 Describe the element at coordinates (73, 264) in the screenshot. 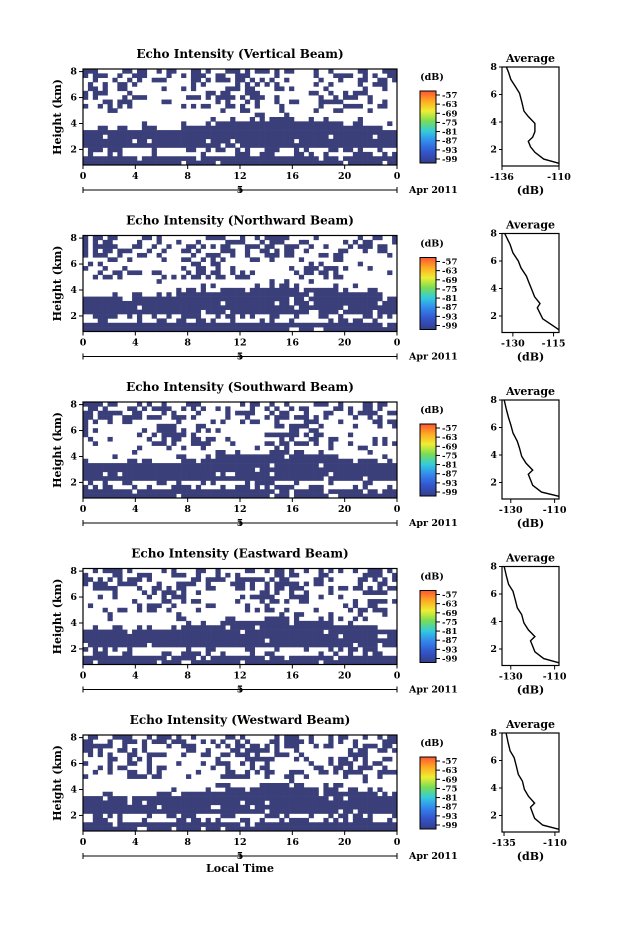

I see `panel2-y-tick-label: 6` at that location.